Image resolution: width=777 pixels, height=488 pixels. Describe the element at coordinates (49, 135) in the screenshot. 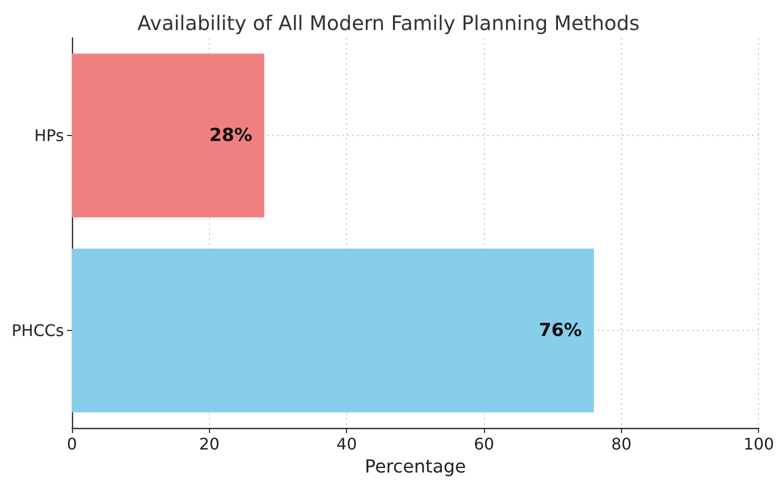

I see `y-tick-label: HPs` at that location.